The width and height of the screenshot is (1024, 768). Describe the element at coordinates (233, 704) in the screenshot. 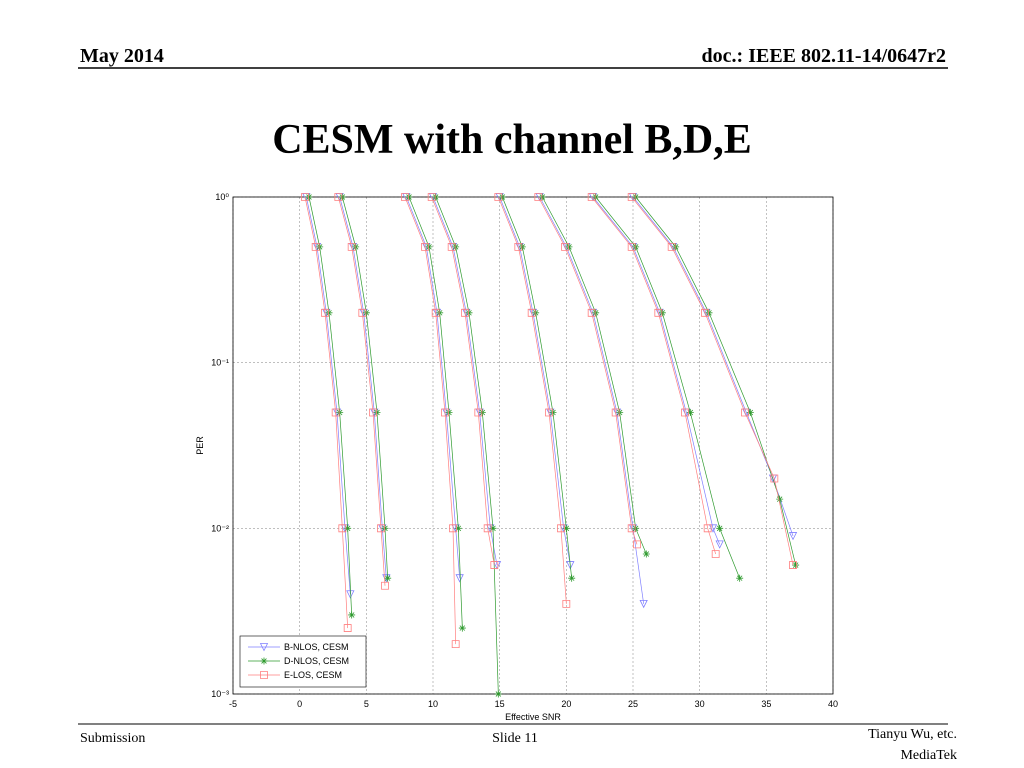

I see `x-tick-label: -5` at that location.